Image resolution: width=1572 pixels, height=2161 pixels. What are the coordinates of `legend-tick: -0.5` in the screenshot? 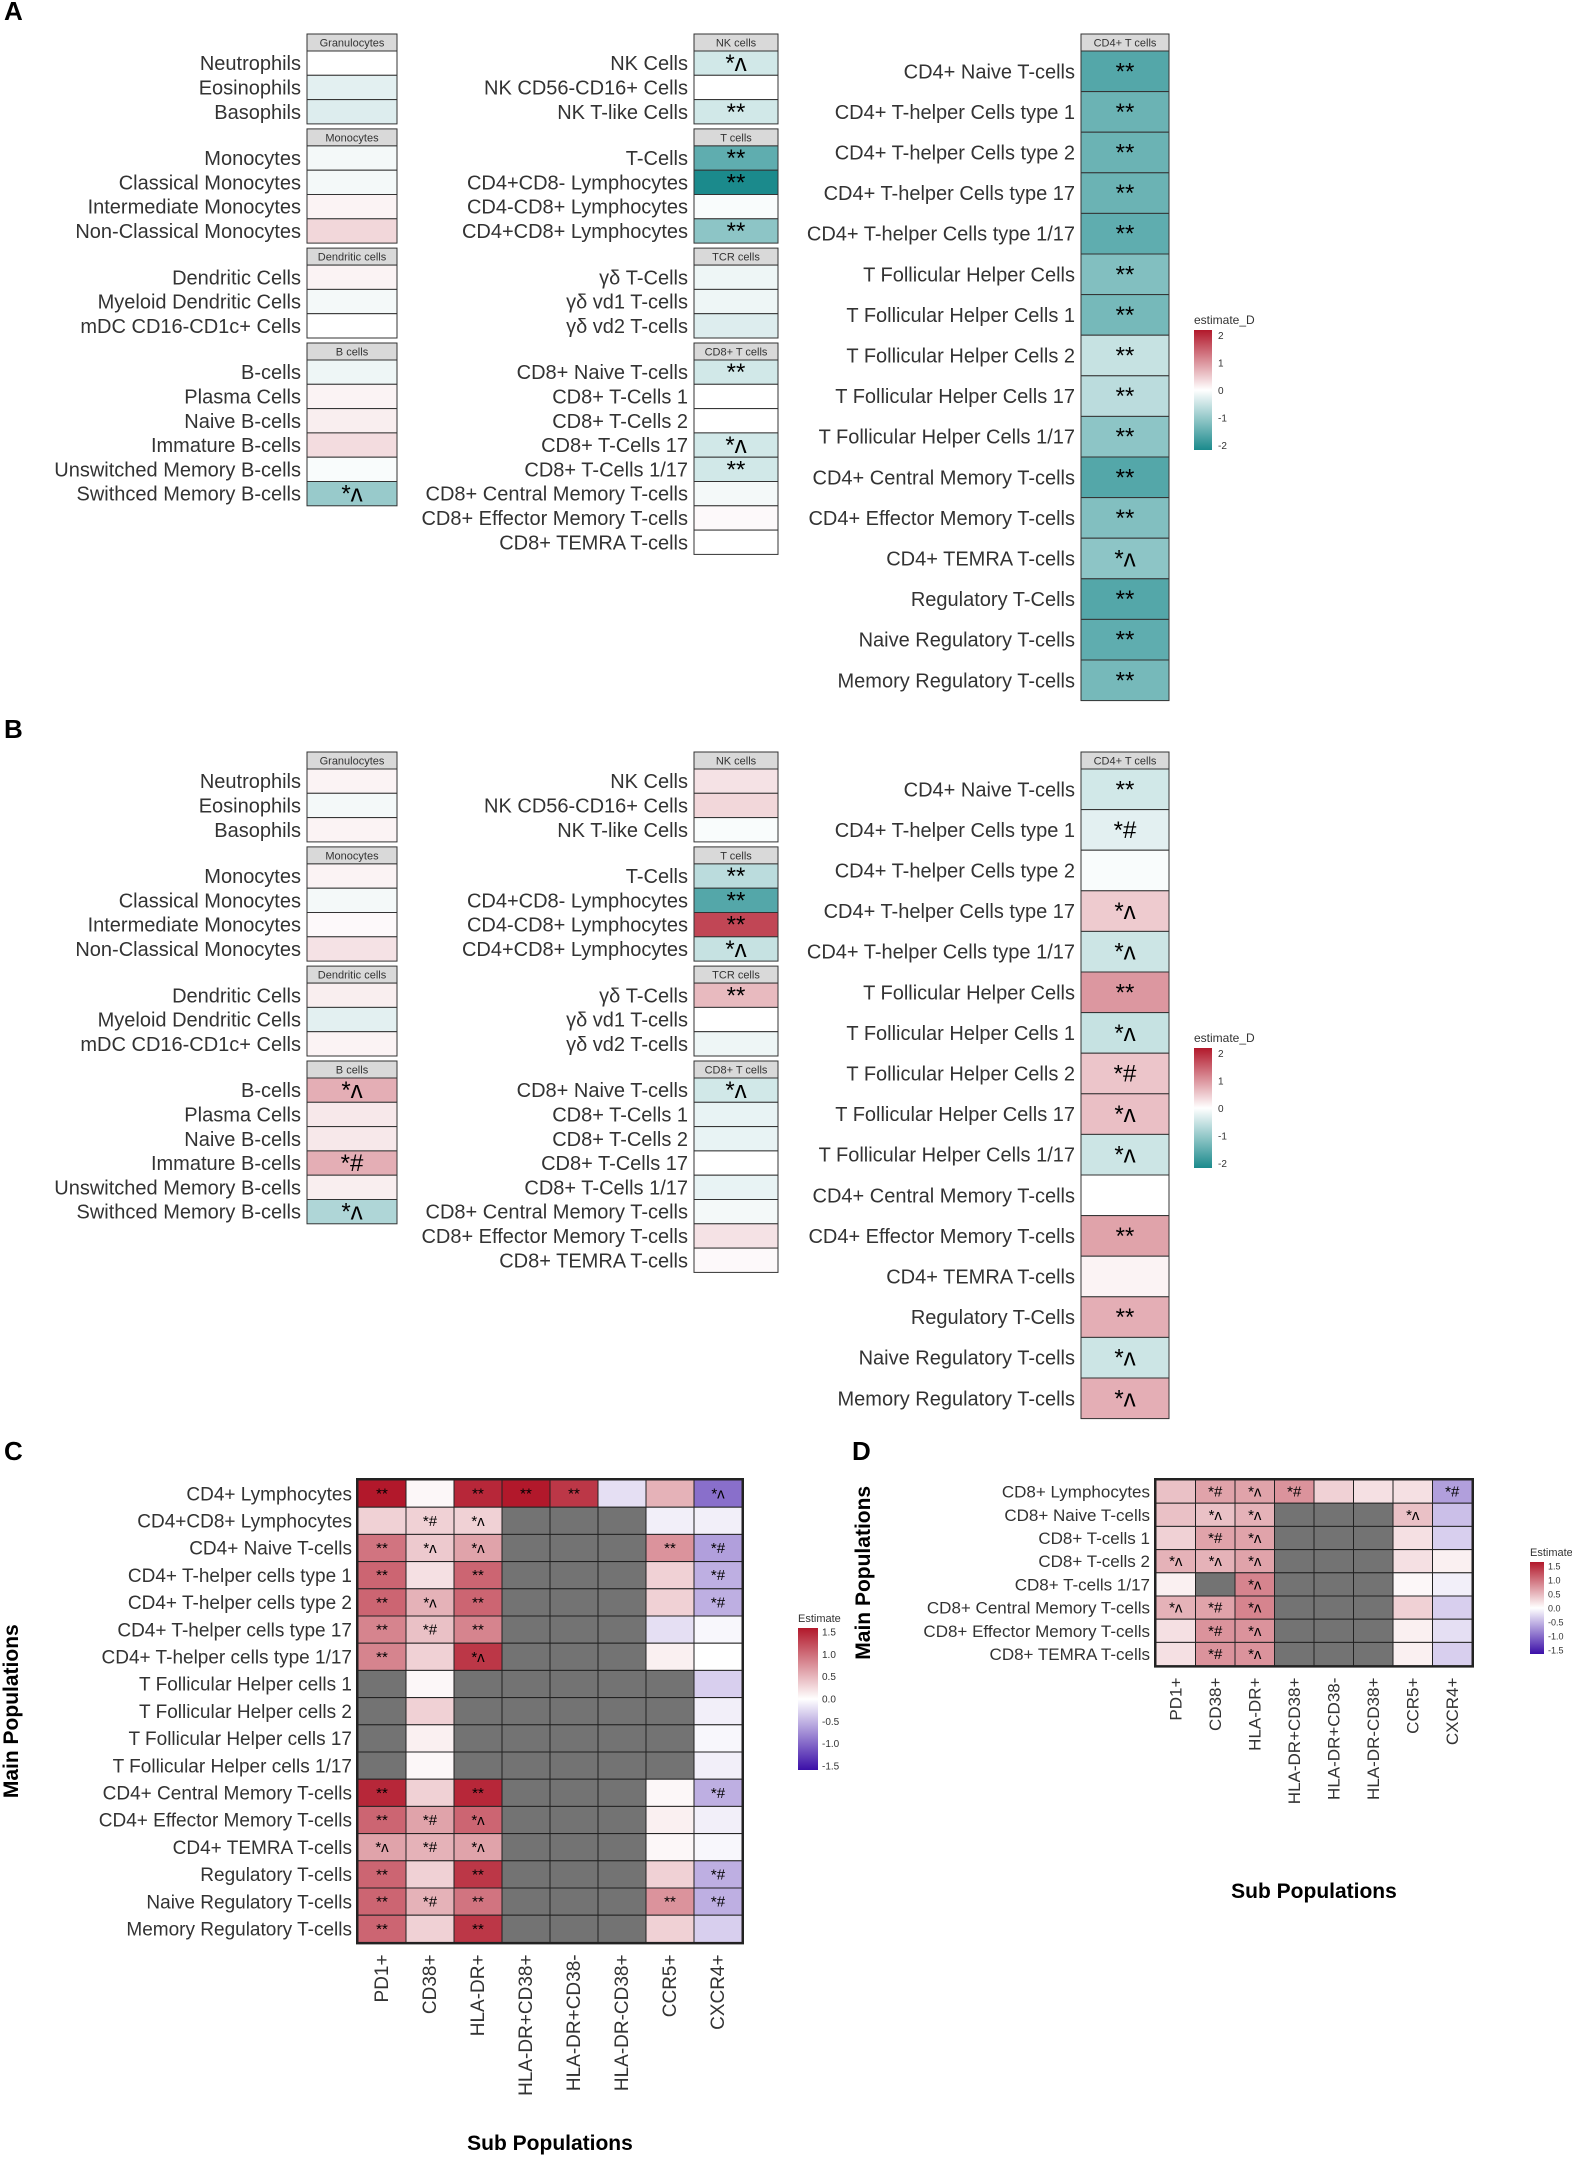 It's located at (831, 1722).